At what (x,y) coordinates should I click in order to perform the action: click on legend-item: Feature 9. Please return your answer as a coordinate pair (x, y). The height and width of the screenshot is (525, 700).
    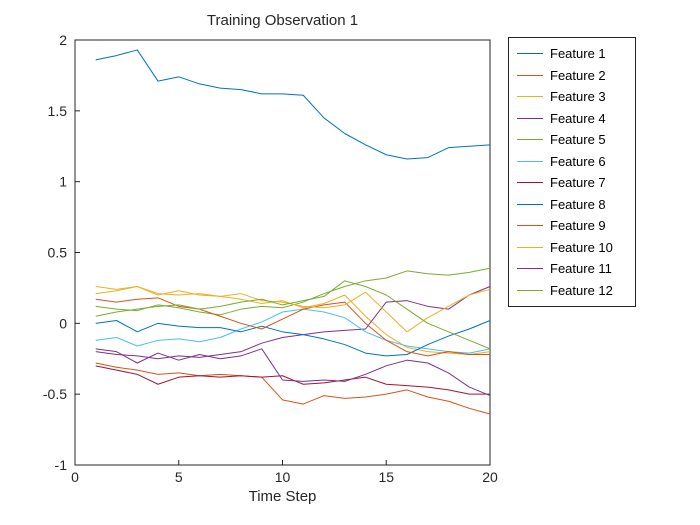
    Looking at the image, I should click on (576, 226).